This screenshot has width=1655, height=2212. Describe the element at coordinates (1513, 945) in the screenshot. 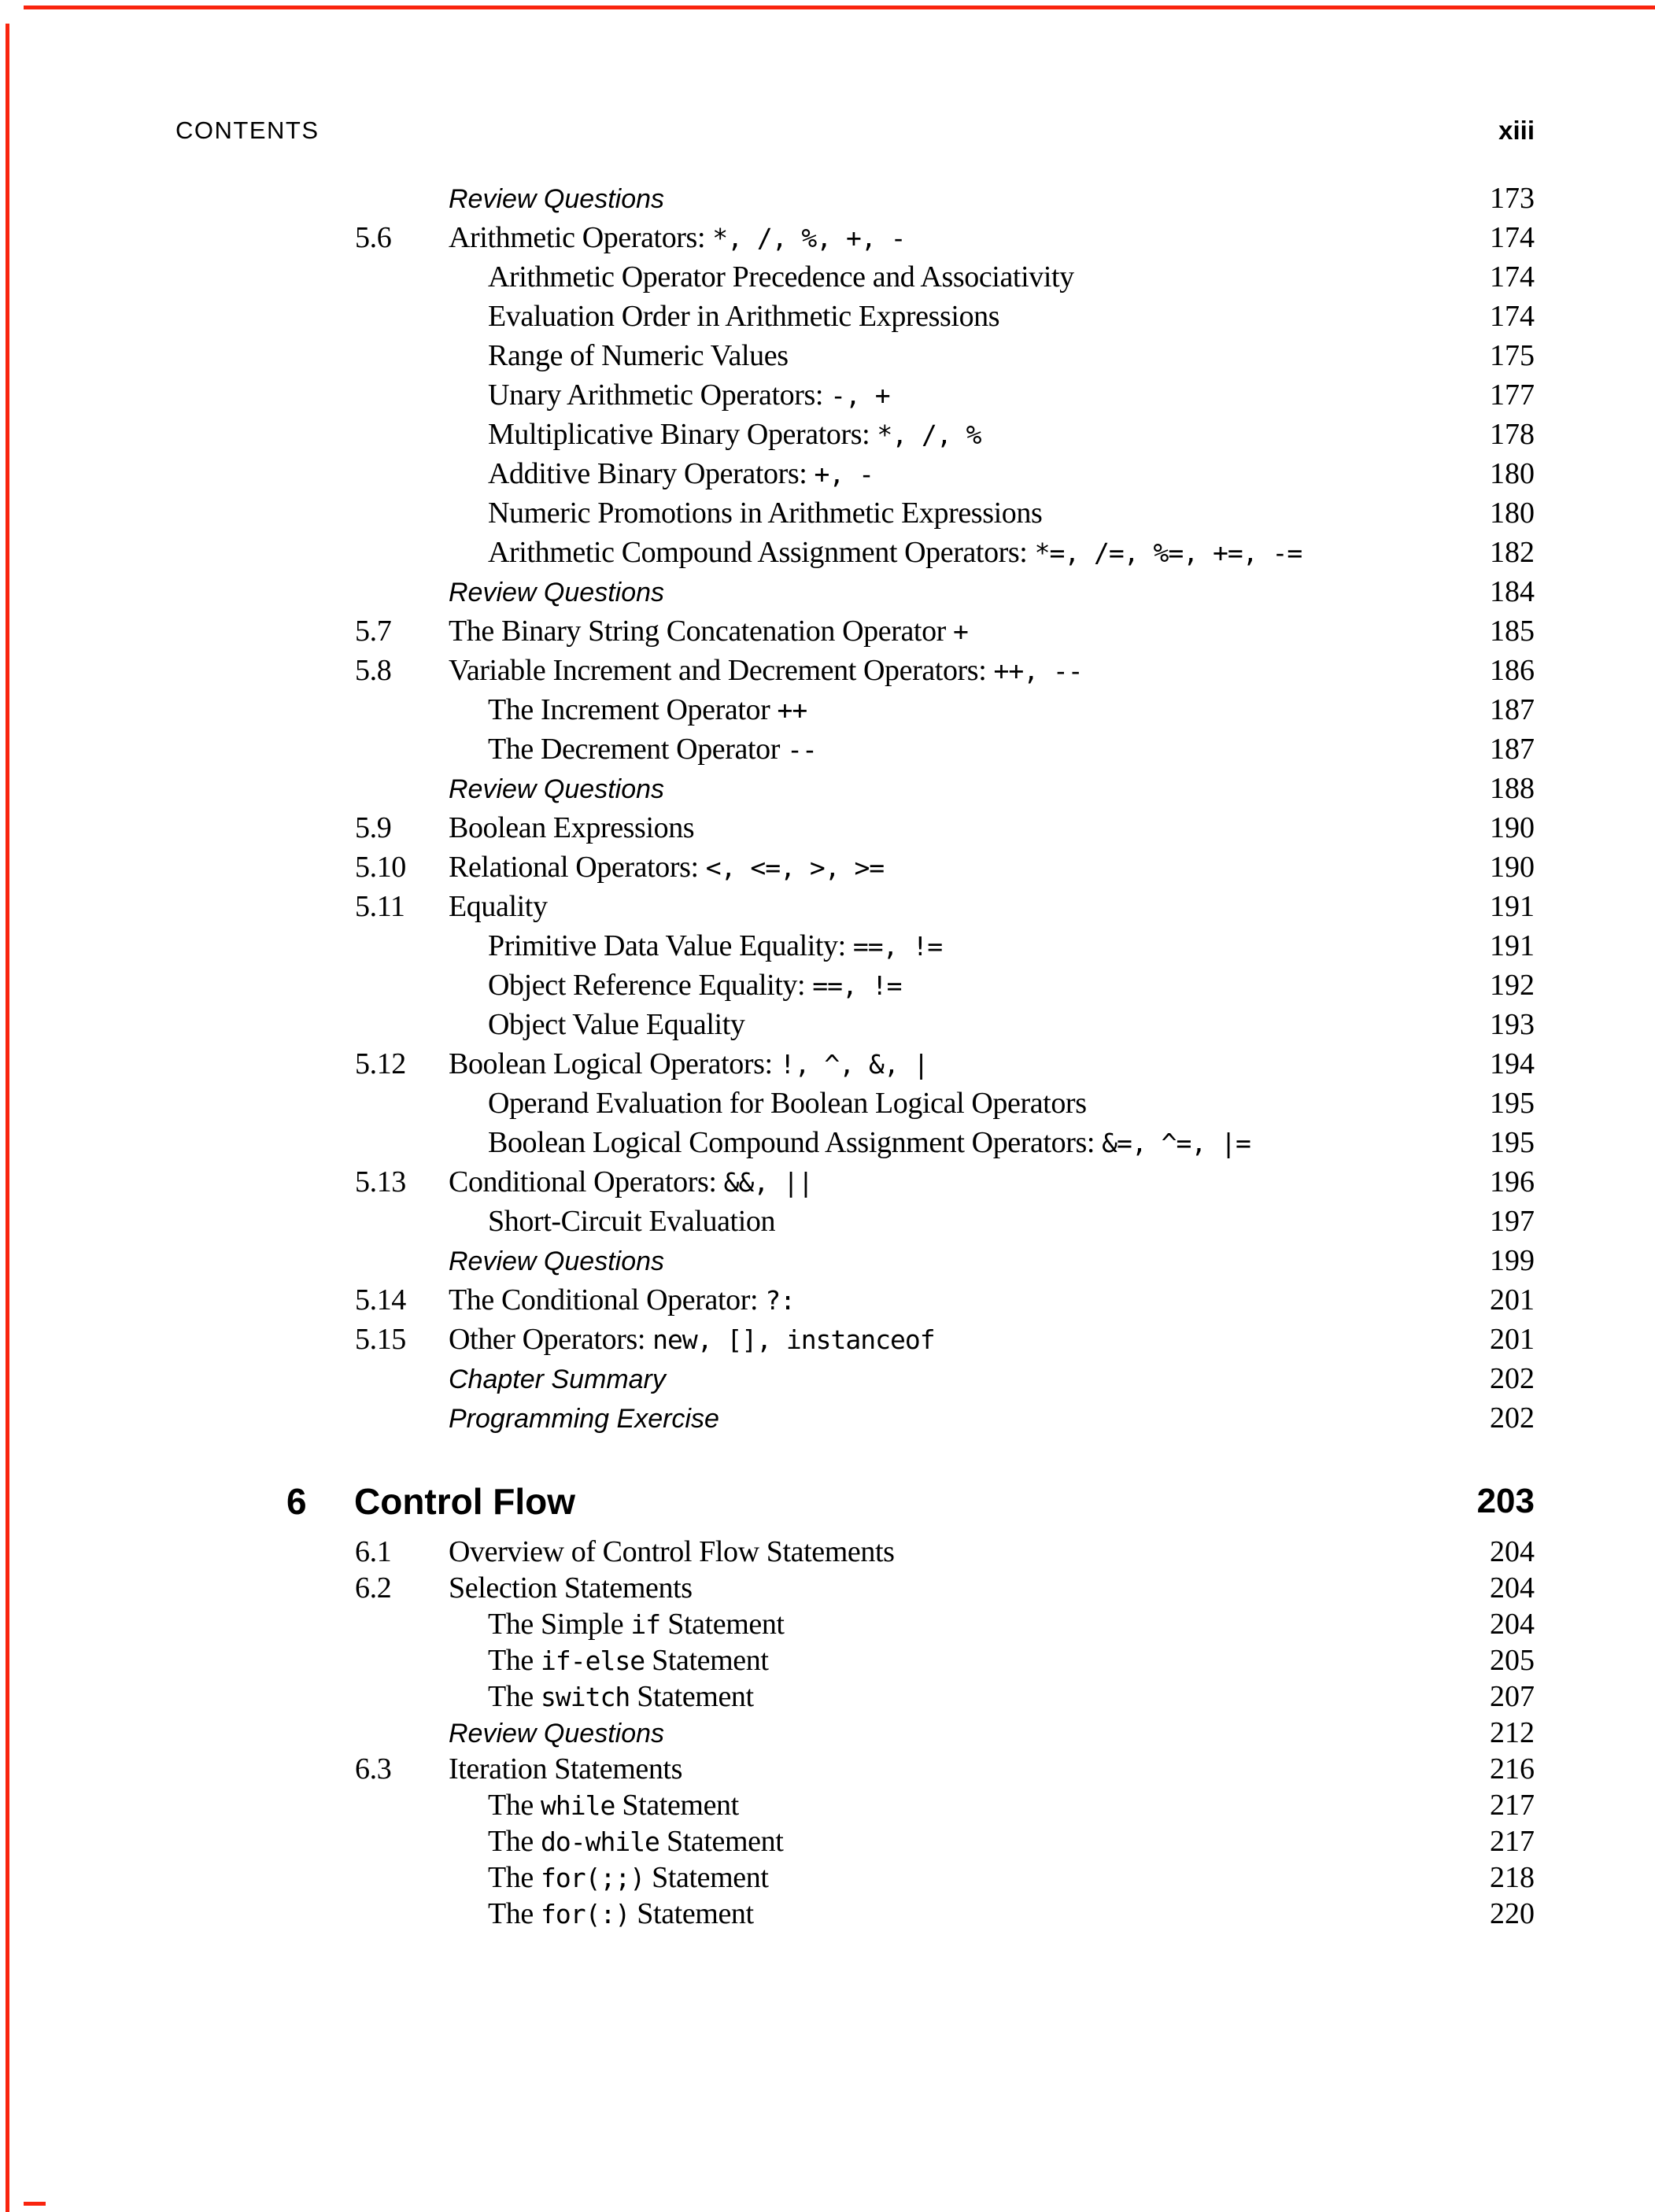

I see `page-number: 191` at that location.